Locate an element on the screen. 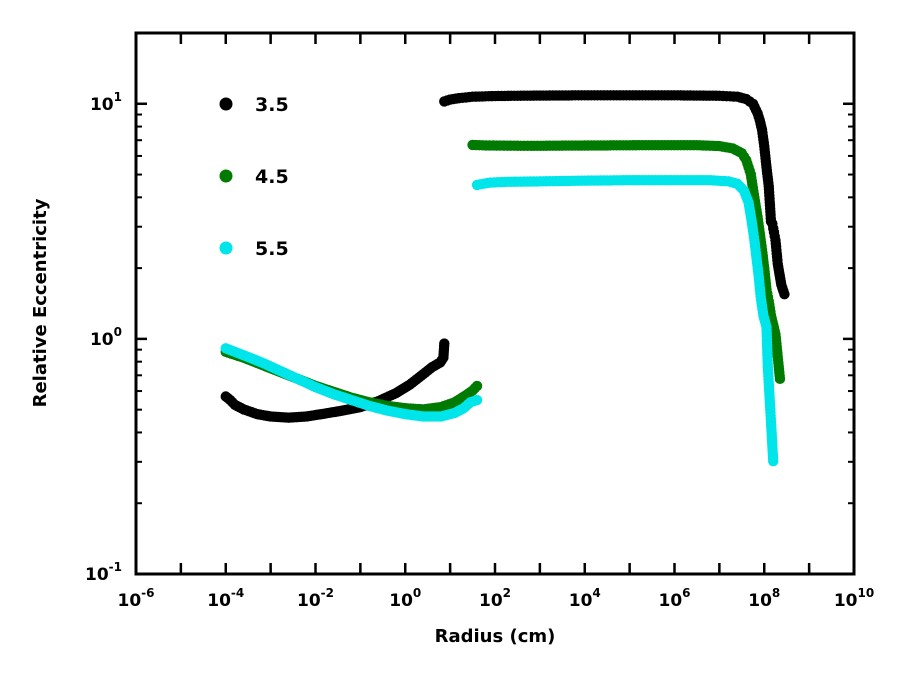  x-tick-label: 10⁴ is located at coordinates (585, 598).